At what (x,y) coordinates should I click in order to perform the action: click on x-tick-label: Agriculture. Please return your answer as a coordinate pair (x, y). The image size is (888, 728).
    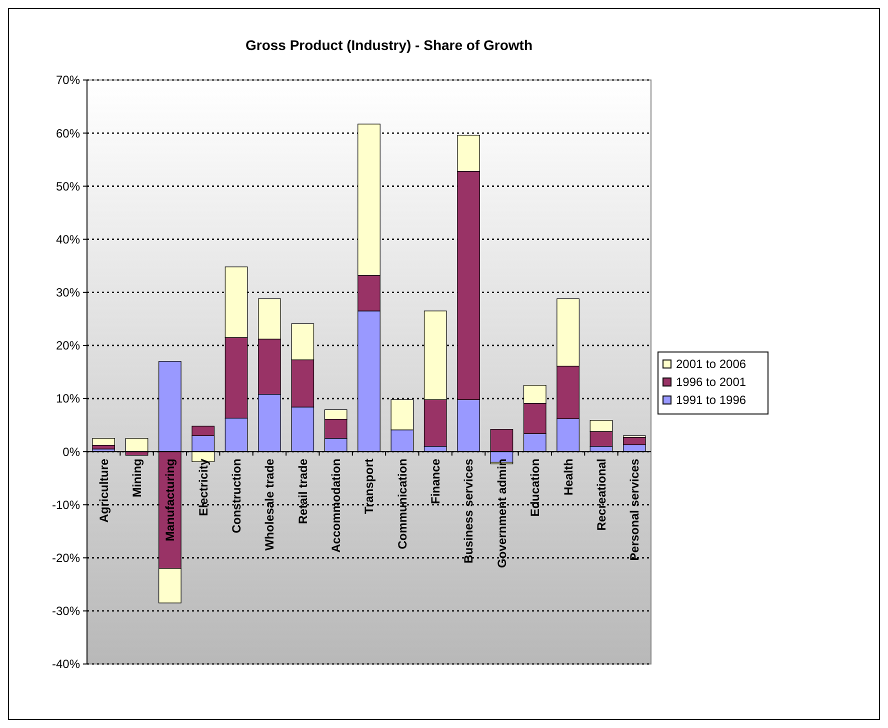
    Looking at the image, I should click on (103, 490).